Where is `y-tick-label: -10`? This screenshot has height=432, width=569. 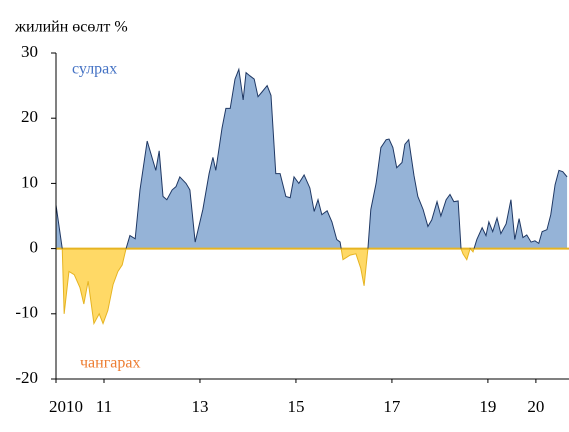 y-tick-label: -10 is located at coordinates (26, 312).